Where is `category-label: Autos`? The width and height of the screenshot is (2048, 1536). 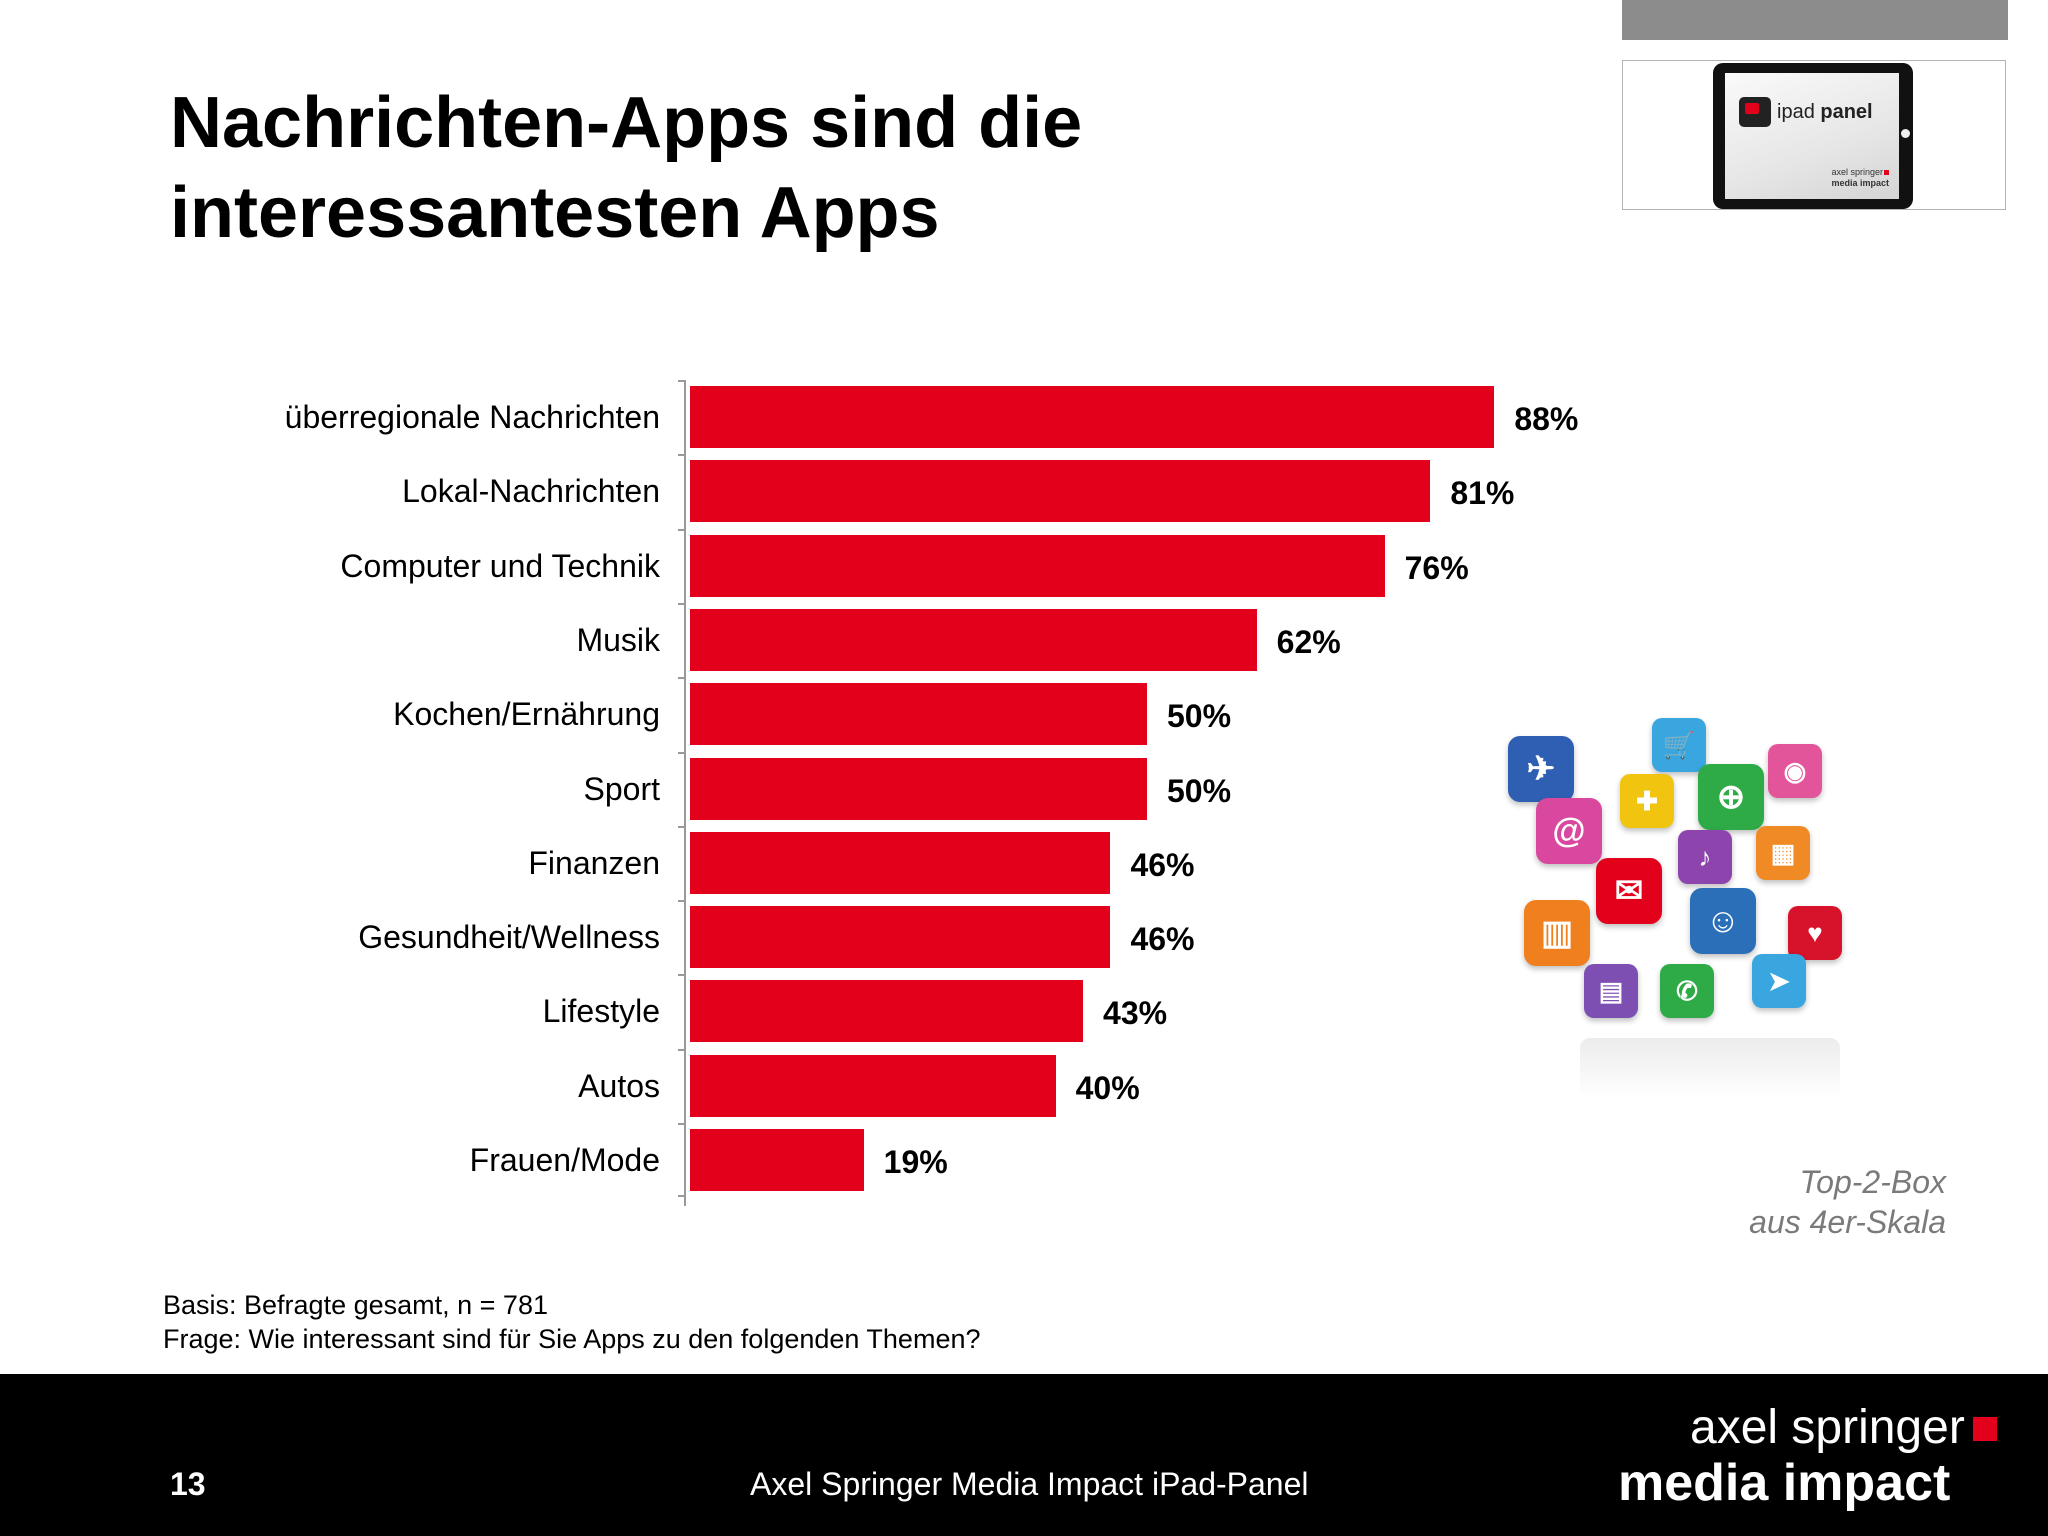
category-label: Autos is located at coordinates (619, 1085).